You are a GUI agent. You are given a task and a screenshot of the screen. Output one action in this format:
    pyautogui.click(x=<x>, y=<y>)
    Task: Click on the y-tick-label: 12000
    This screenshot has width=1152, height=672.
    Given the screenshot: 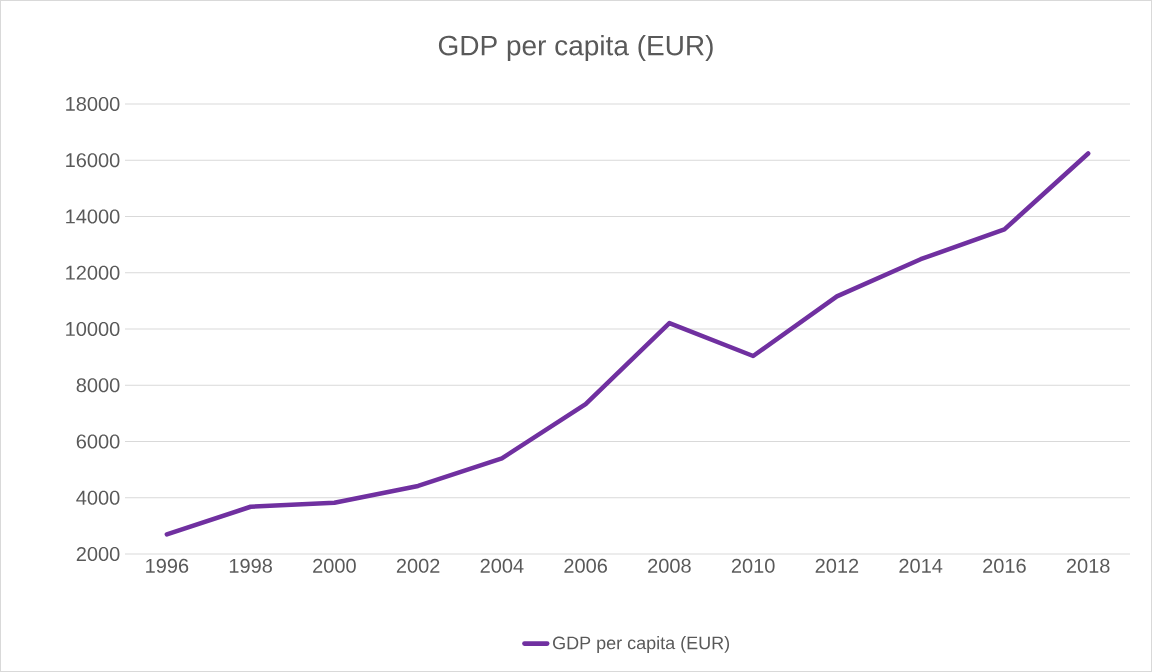 What is the action you would take?
    pyautogui.click(x=93, y=272)
    